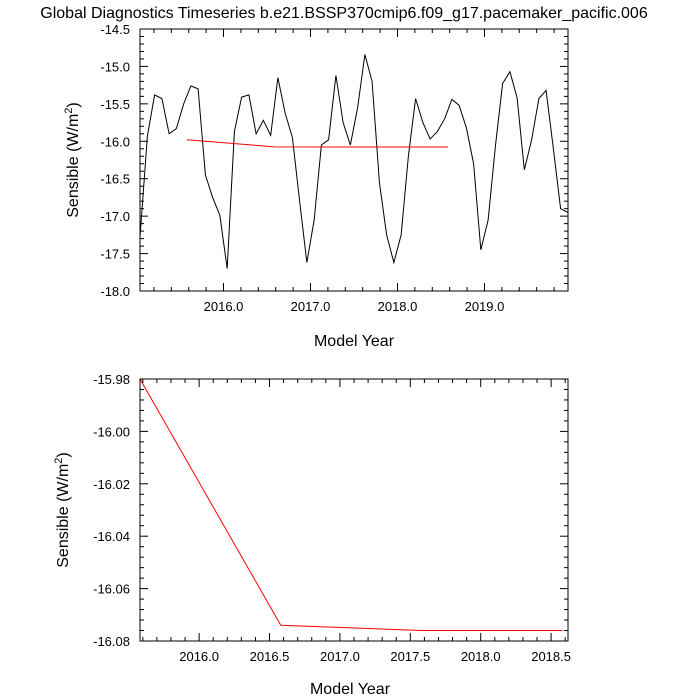 This screenshot has width=700, height=700. I want to click on bottom-y-tick-label: -16.00, so click(111, 431).